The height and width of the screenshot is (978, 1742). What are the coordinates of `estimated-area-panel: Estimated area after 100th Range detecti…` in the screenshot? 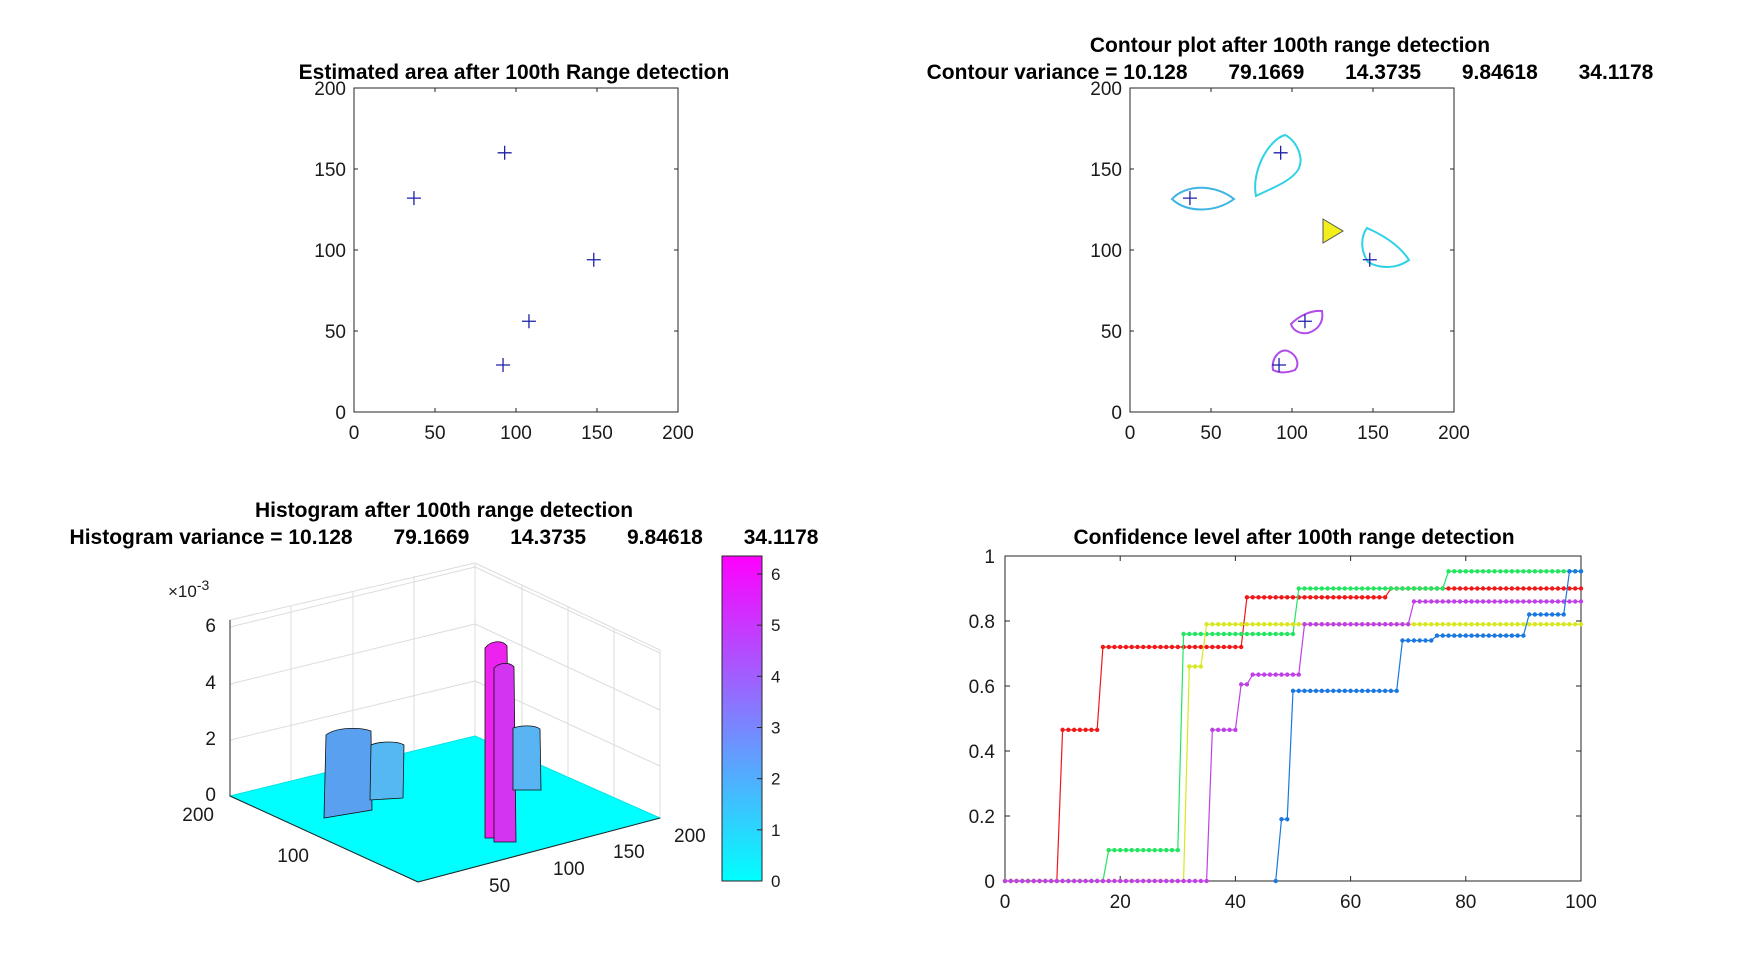 It's located at (514, 252).